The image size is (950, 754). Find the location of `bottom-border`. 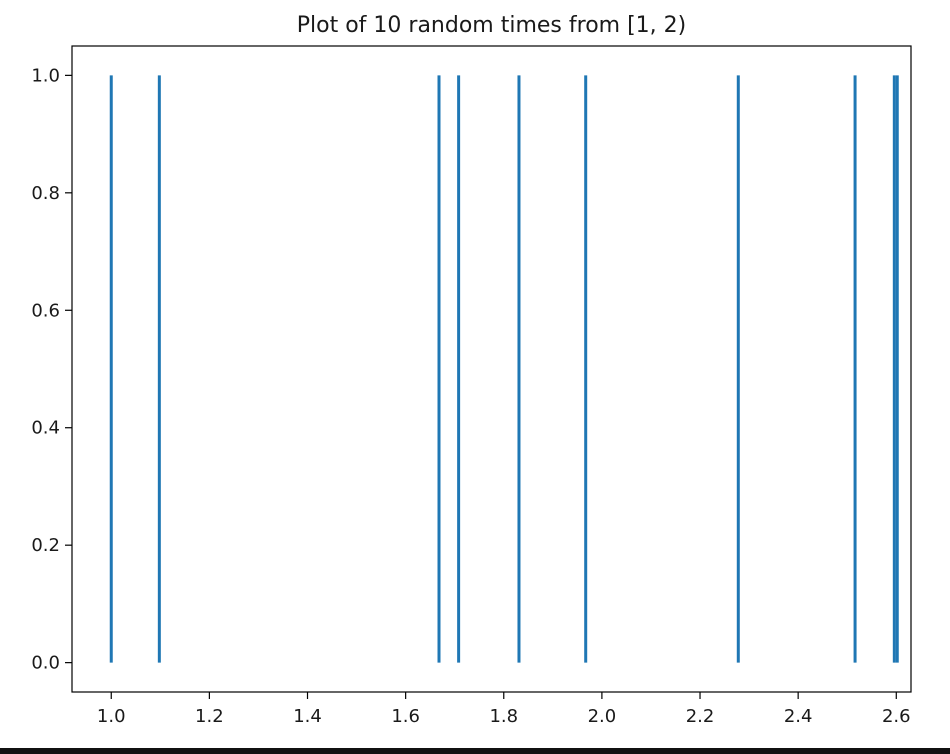

bottom-border is located at coordinates (475, 751).